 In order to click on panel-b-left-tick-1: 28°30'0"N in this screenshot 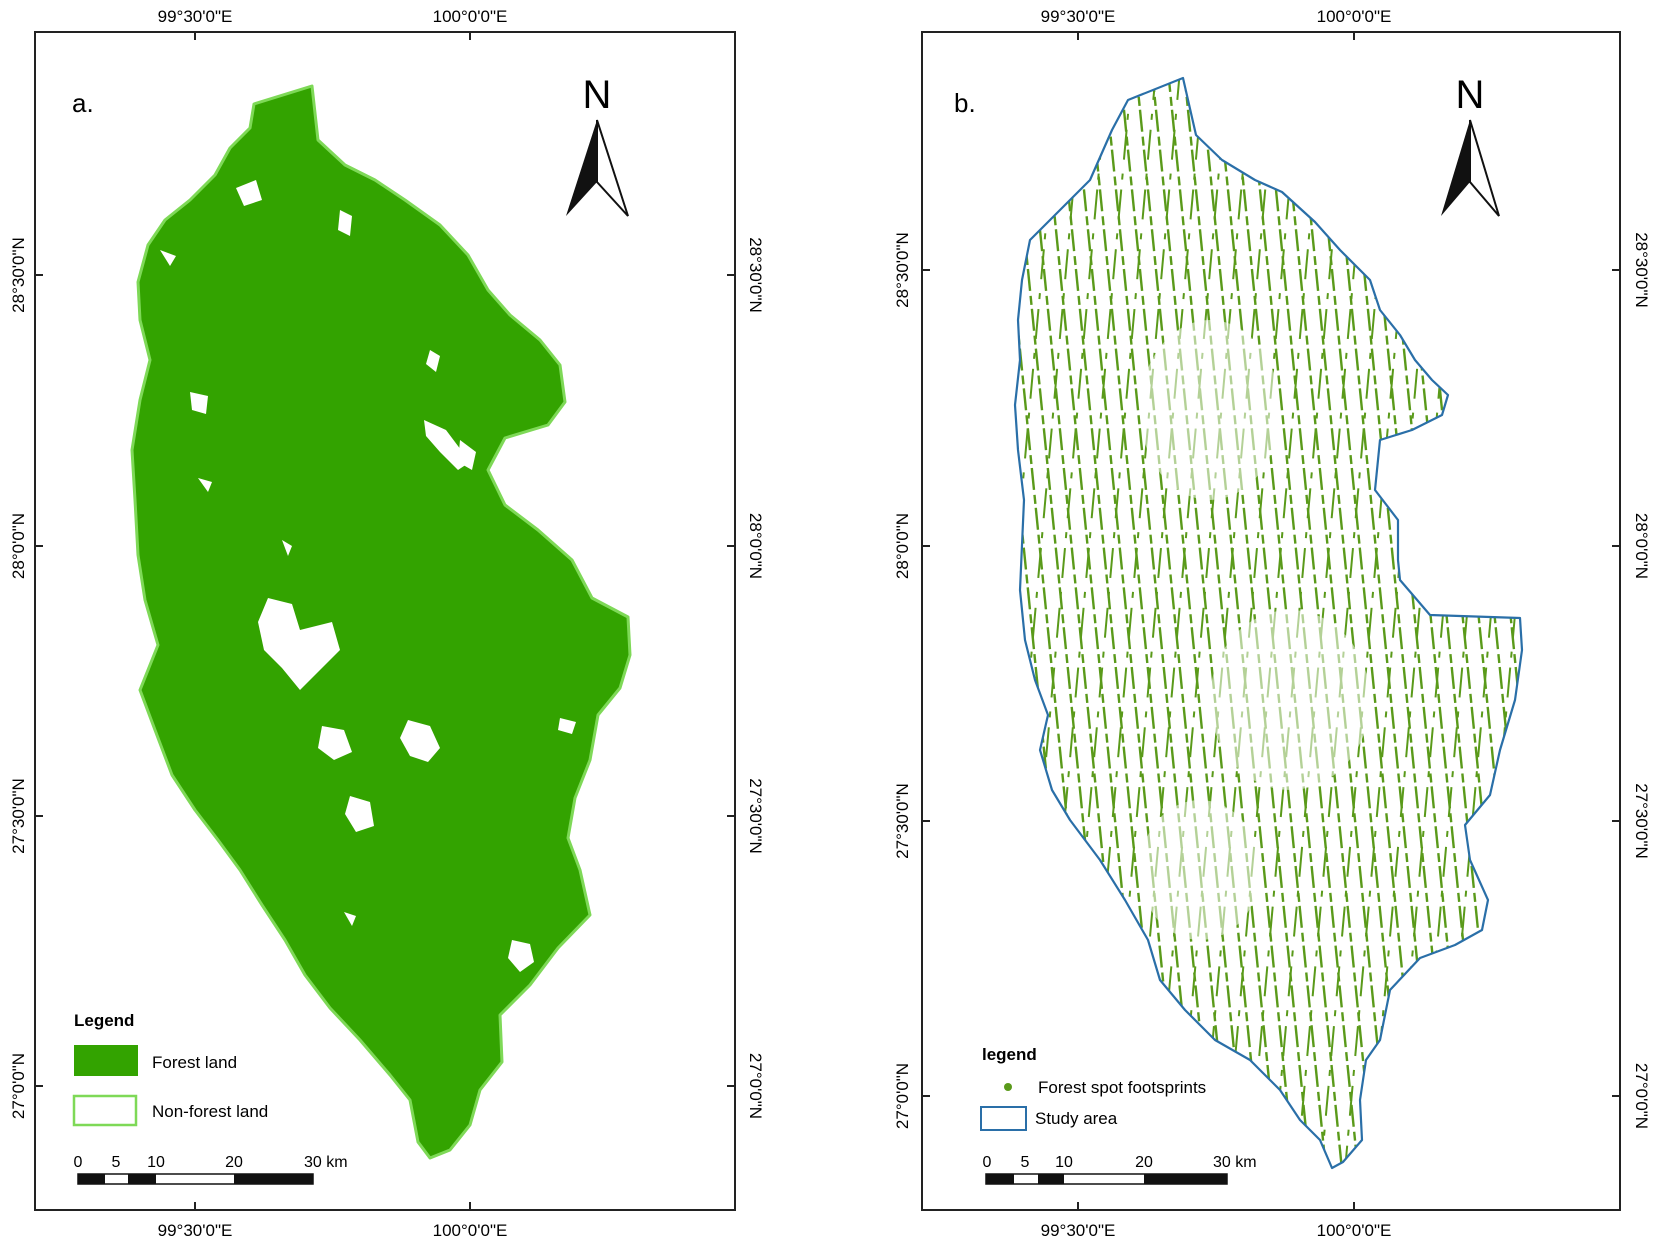, I will do `click(902, 270)`.